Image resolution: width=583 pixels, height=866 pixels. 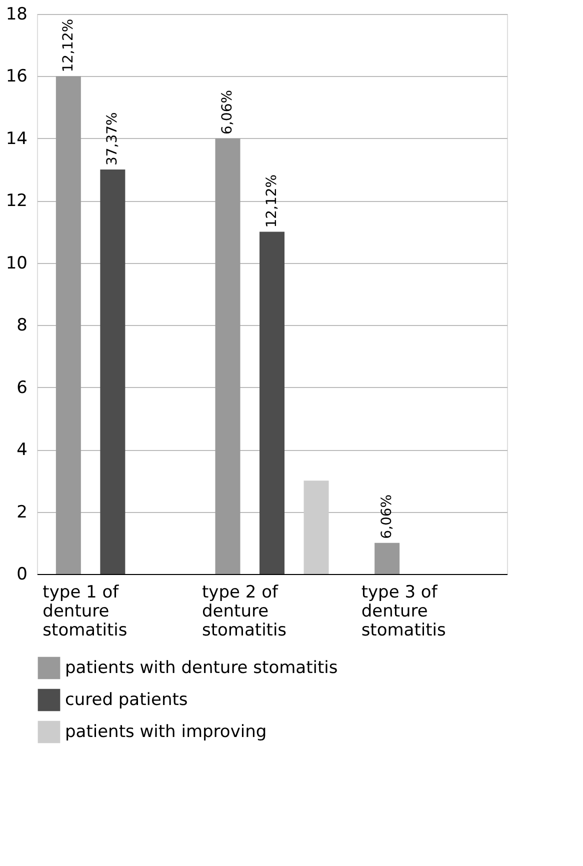 What do you see at coordinates (22, 574) in the screenshot?
I see `y-tick-label: 0` at bounding box center [22, 574].